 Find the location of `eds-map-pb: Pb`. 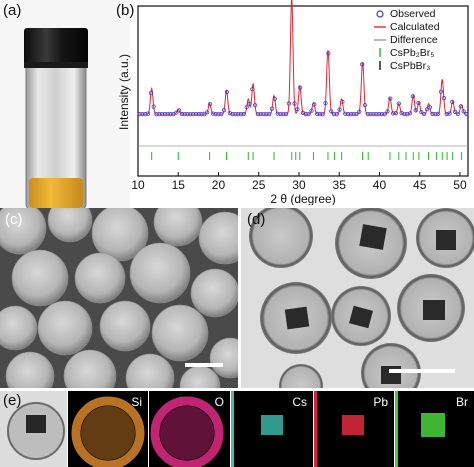

eds-map-pb: Pb is located at coordinates (354, 429).